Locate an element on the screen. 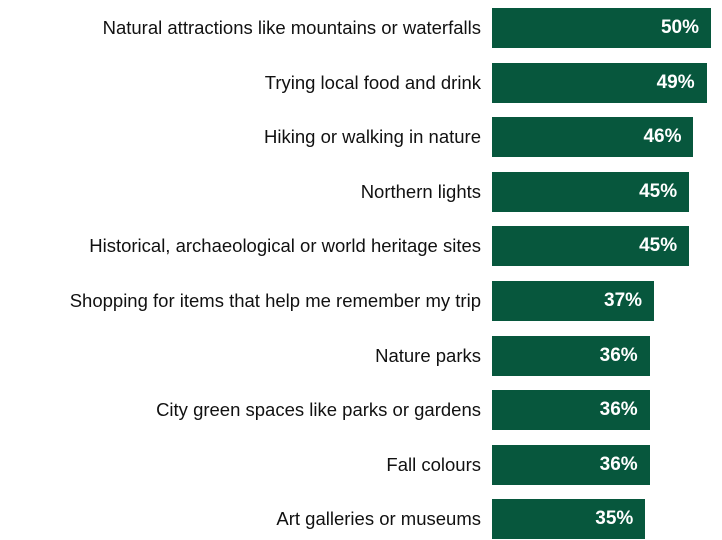  value-label: 49% is located at coordinates (675, 82).